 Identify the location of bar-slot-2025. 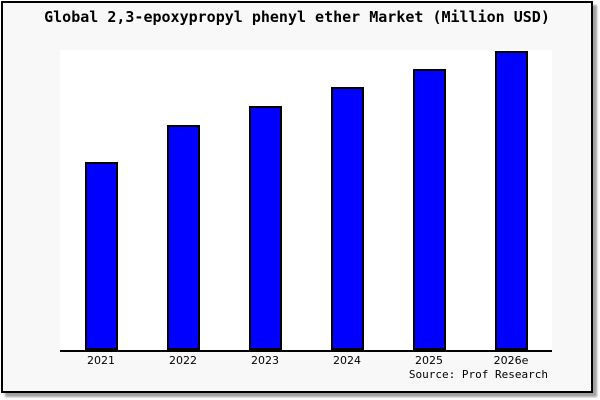
(429, 200).